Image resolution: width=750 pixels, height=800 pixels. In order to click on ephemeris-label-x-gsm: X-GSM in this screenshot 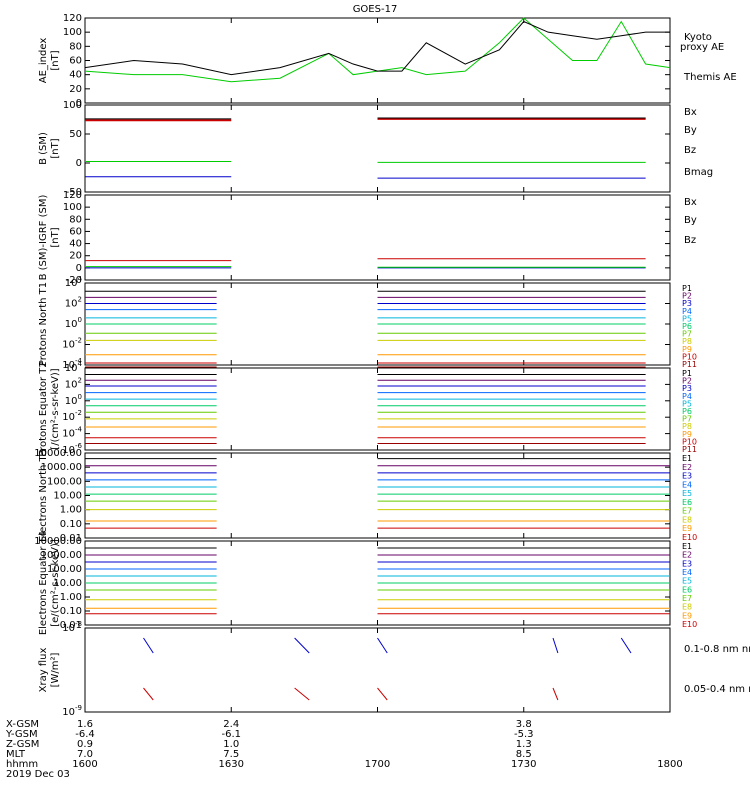, I will do `click(22, 724)`.